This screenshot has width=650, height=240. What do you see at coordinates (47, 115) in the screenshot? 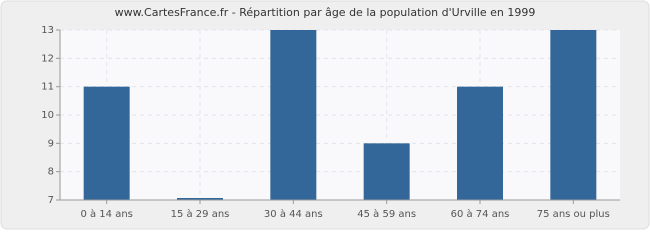
I see `y-tick-label: 10` at bounding box center [47, 115].